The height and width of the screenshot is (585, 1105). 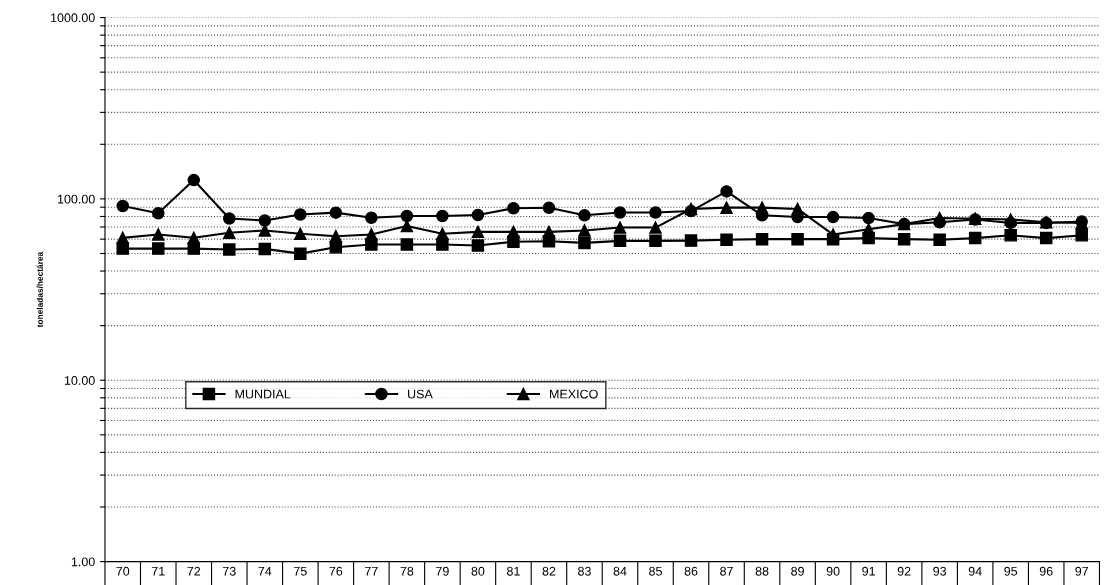 I want to click on x-tick-label: 91, so click(x=868, y=571).